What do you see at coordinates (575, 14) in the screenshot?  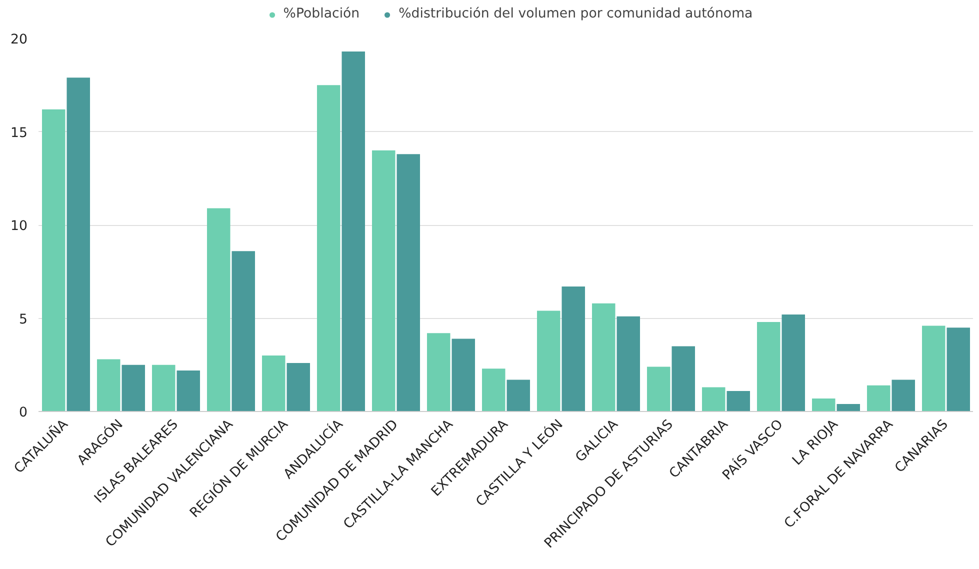 I see `legend-label: %distribución del volumen por comunidad autónoma` at bounding box center [575, 14].